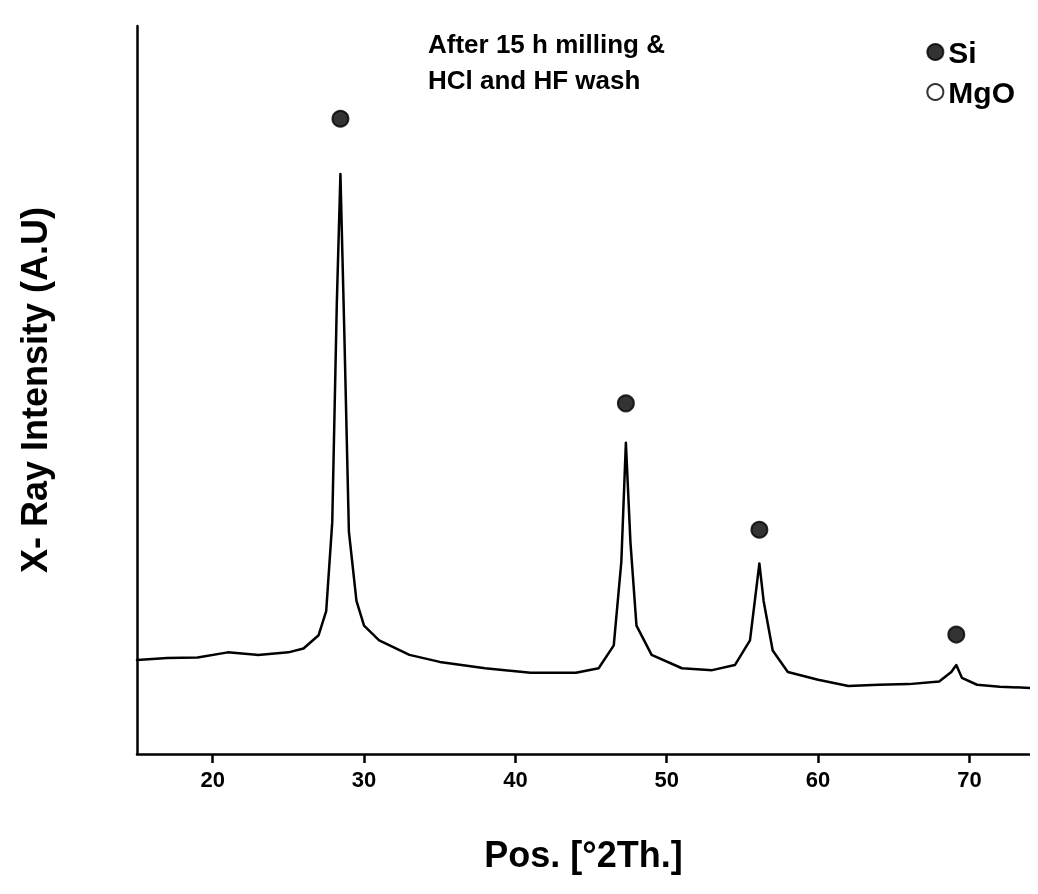  Describe the element at coordinates (969, 779) in the screenshot. I see `x-tick-label: 70` at that location.